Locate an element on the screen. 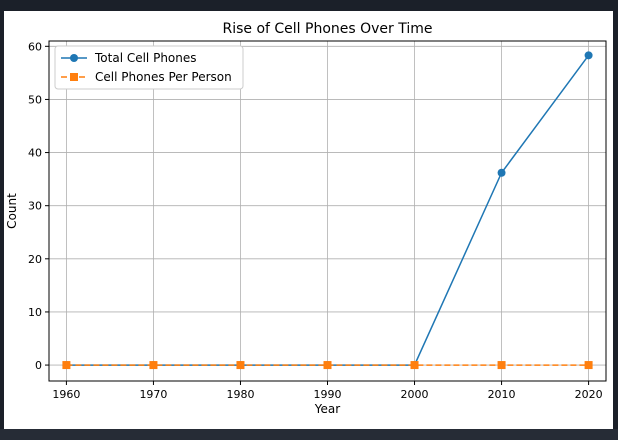 This screenshot has height=440, width=618. legend-label: Cell Phones Per Person is located at coordinates (163, 77).